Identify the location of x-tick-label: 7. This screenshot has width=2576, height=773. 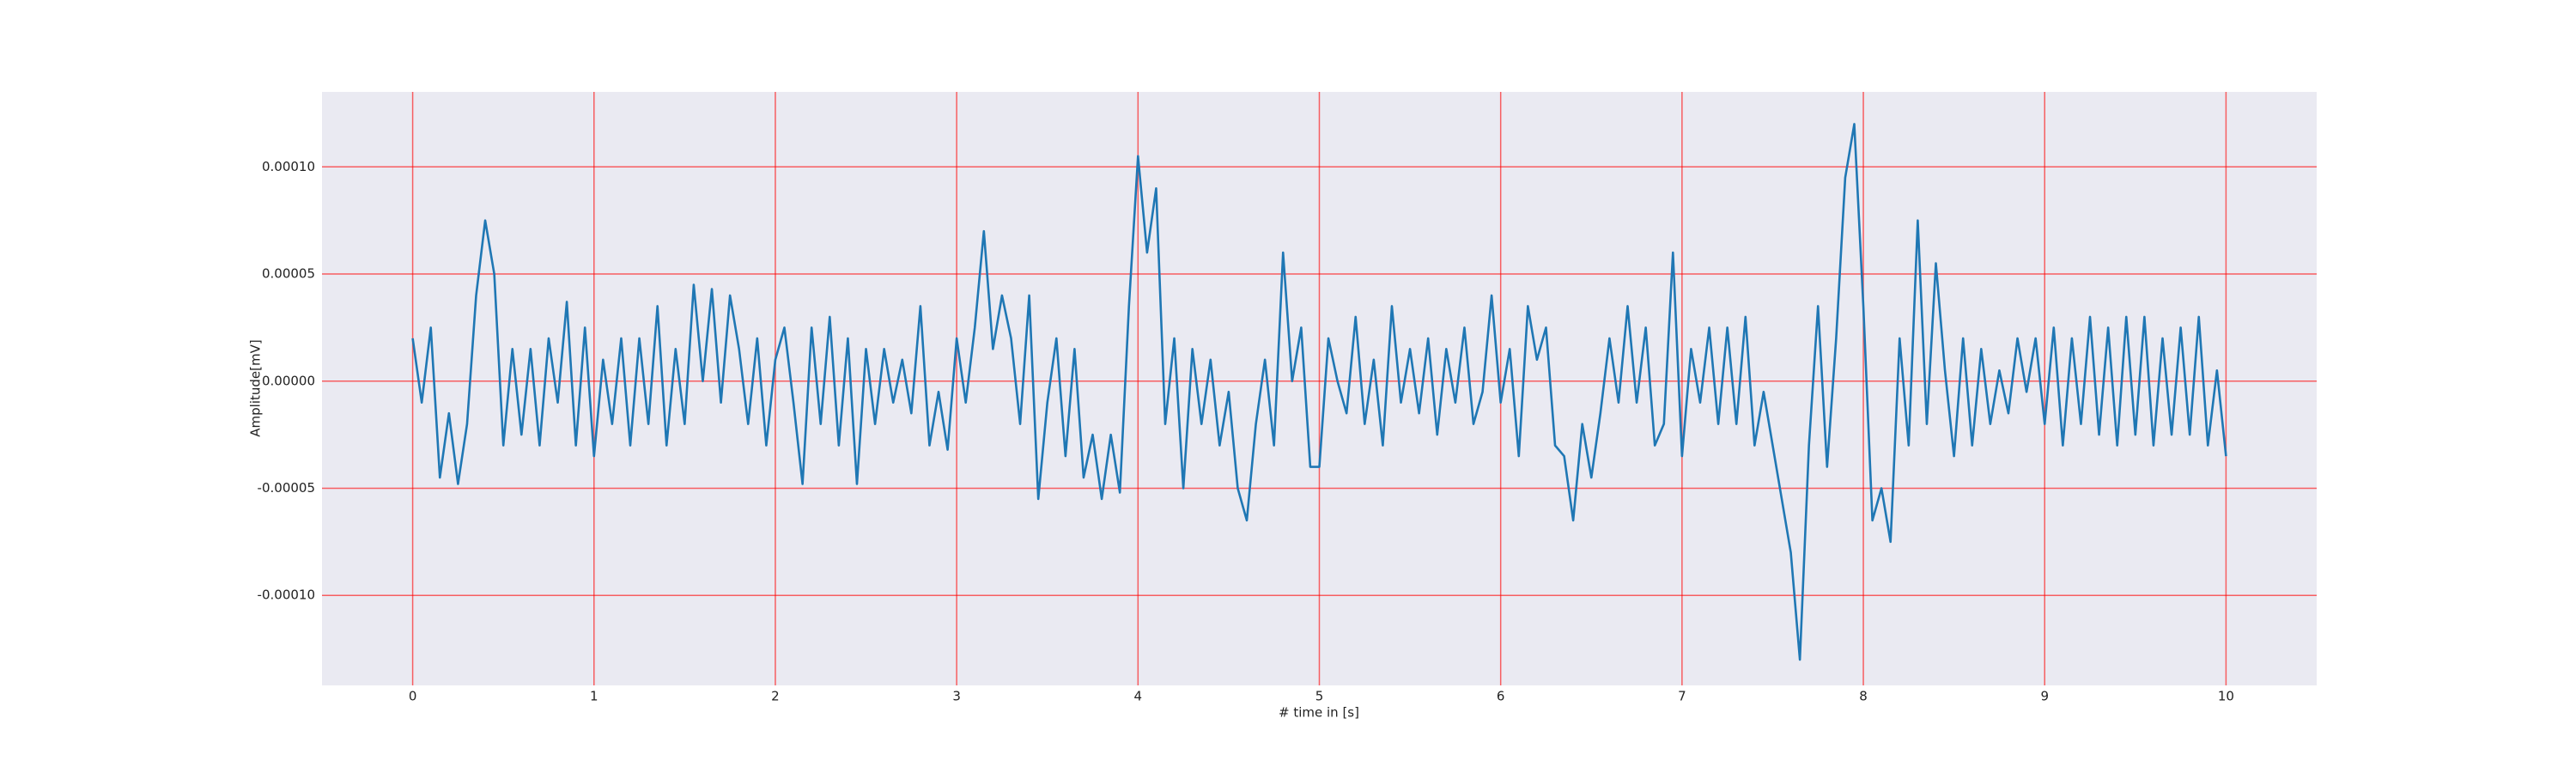
(1682, 696).